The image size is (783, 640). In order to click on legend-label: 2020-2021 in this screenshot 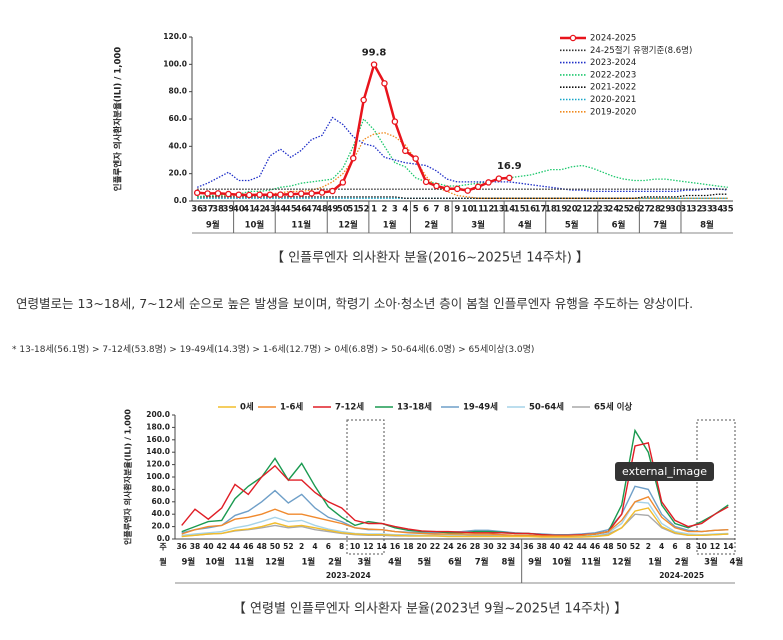, I will do `click(613, 100)`.